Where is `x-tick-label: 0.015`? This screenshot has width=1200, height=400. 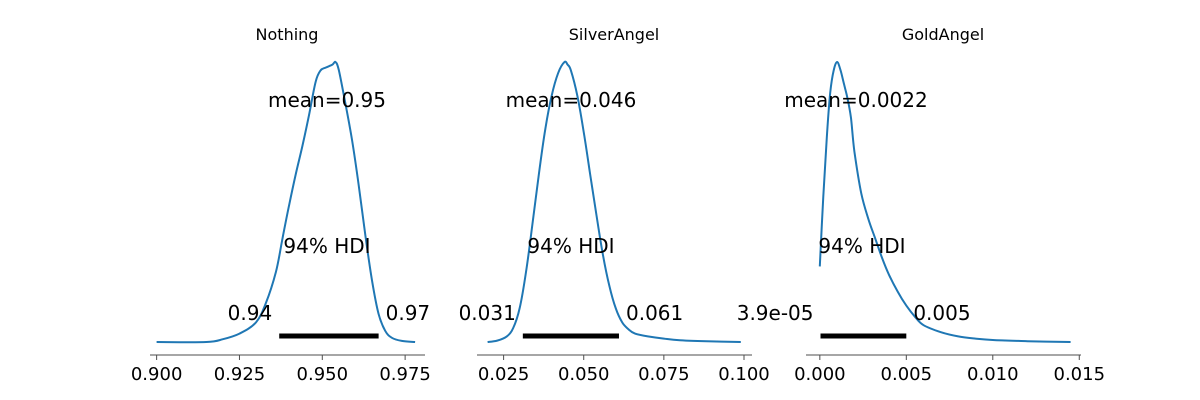 x-tick-label: 0.015 is located at coordinates (1080, 374).